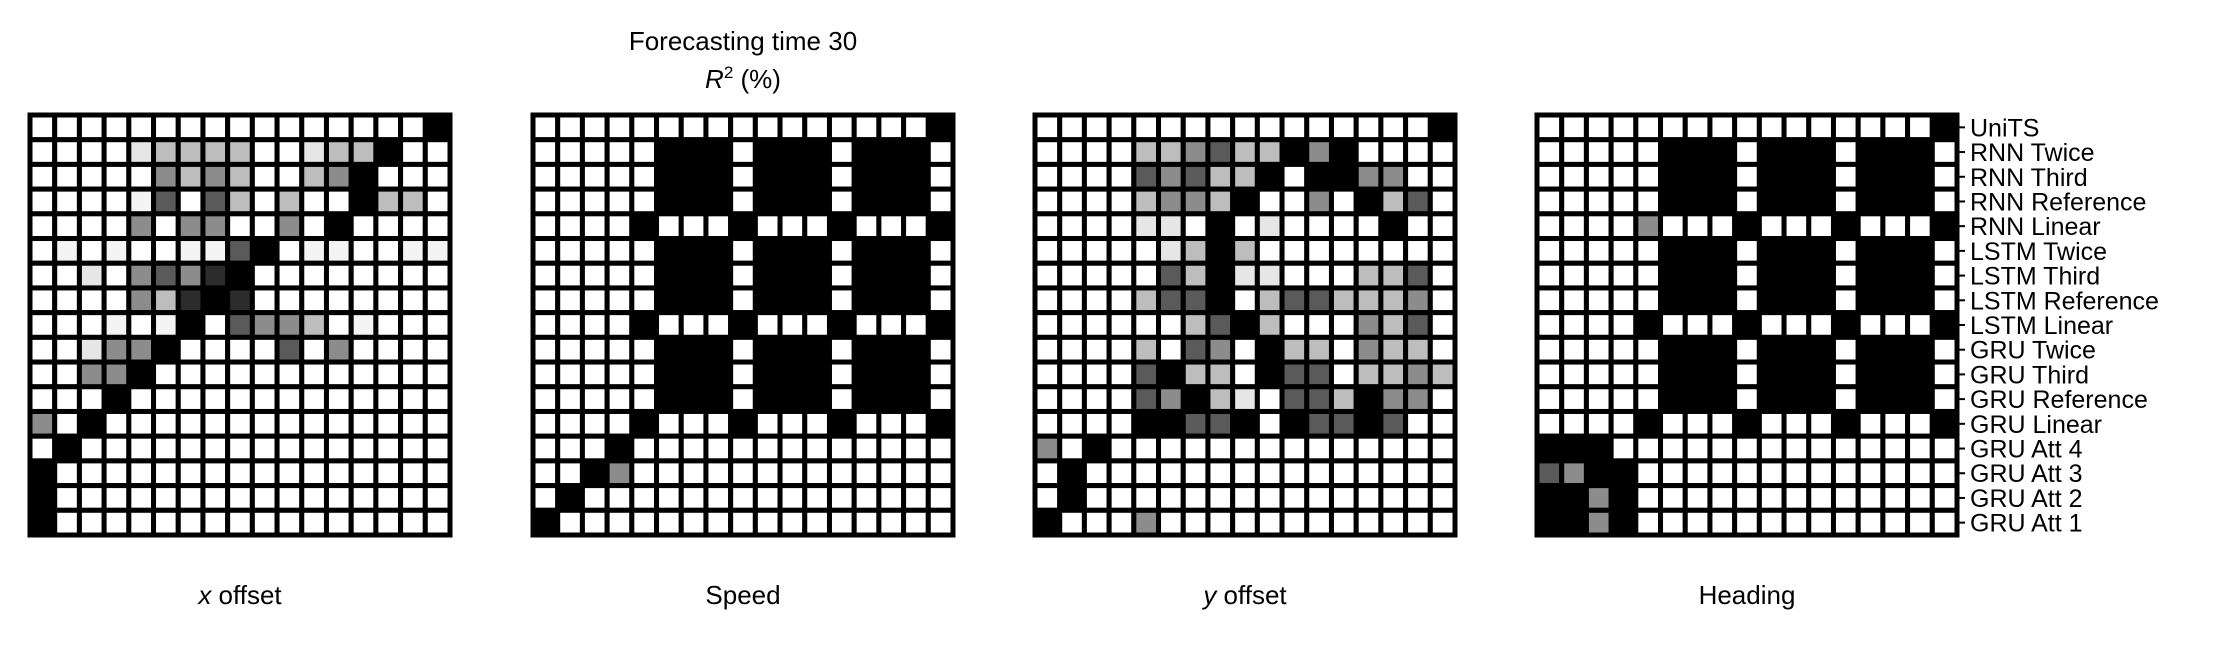  I want to click on row-label: UniTS, so click(2004, 128).